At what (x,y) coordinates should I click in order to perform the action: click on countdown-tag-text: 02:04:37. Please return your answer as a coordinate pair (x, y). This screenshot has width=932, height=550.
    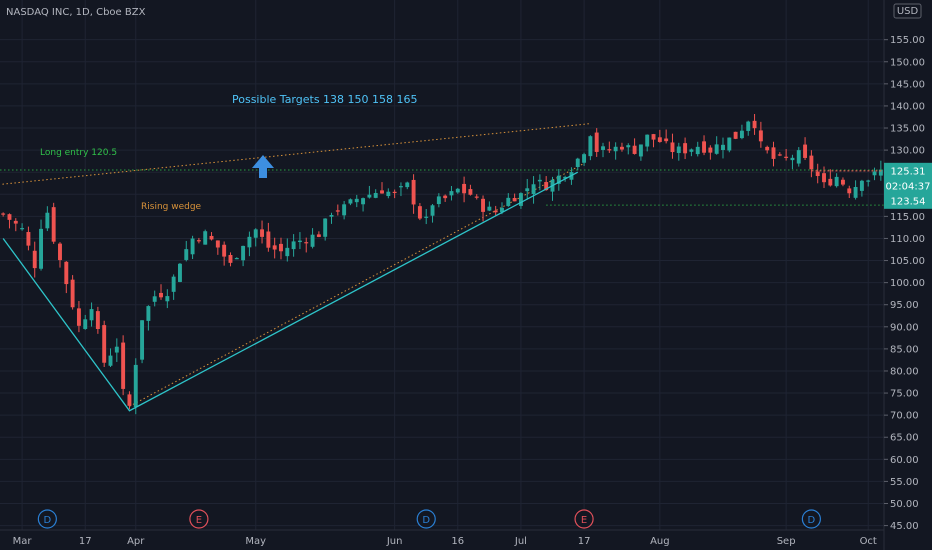
    Looking at the image, I should click on (908, 186).